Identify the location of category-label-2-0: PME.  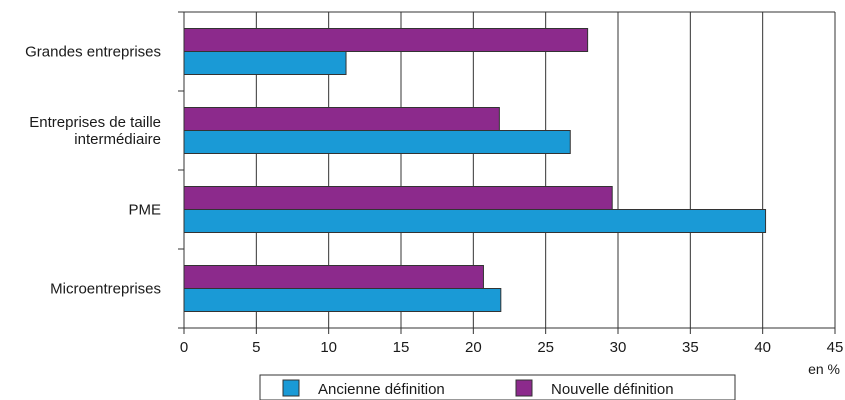
(144, 210).